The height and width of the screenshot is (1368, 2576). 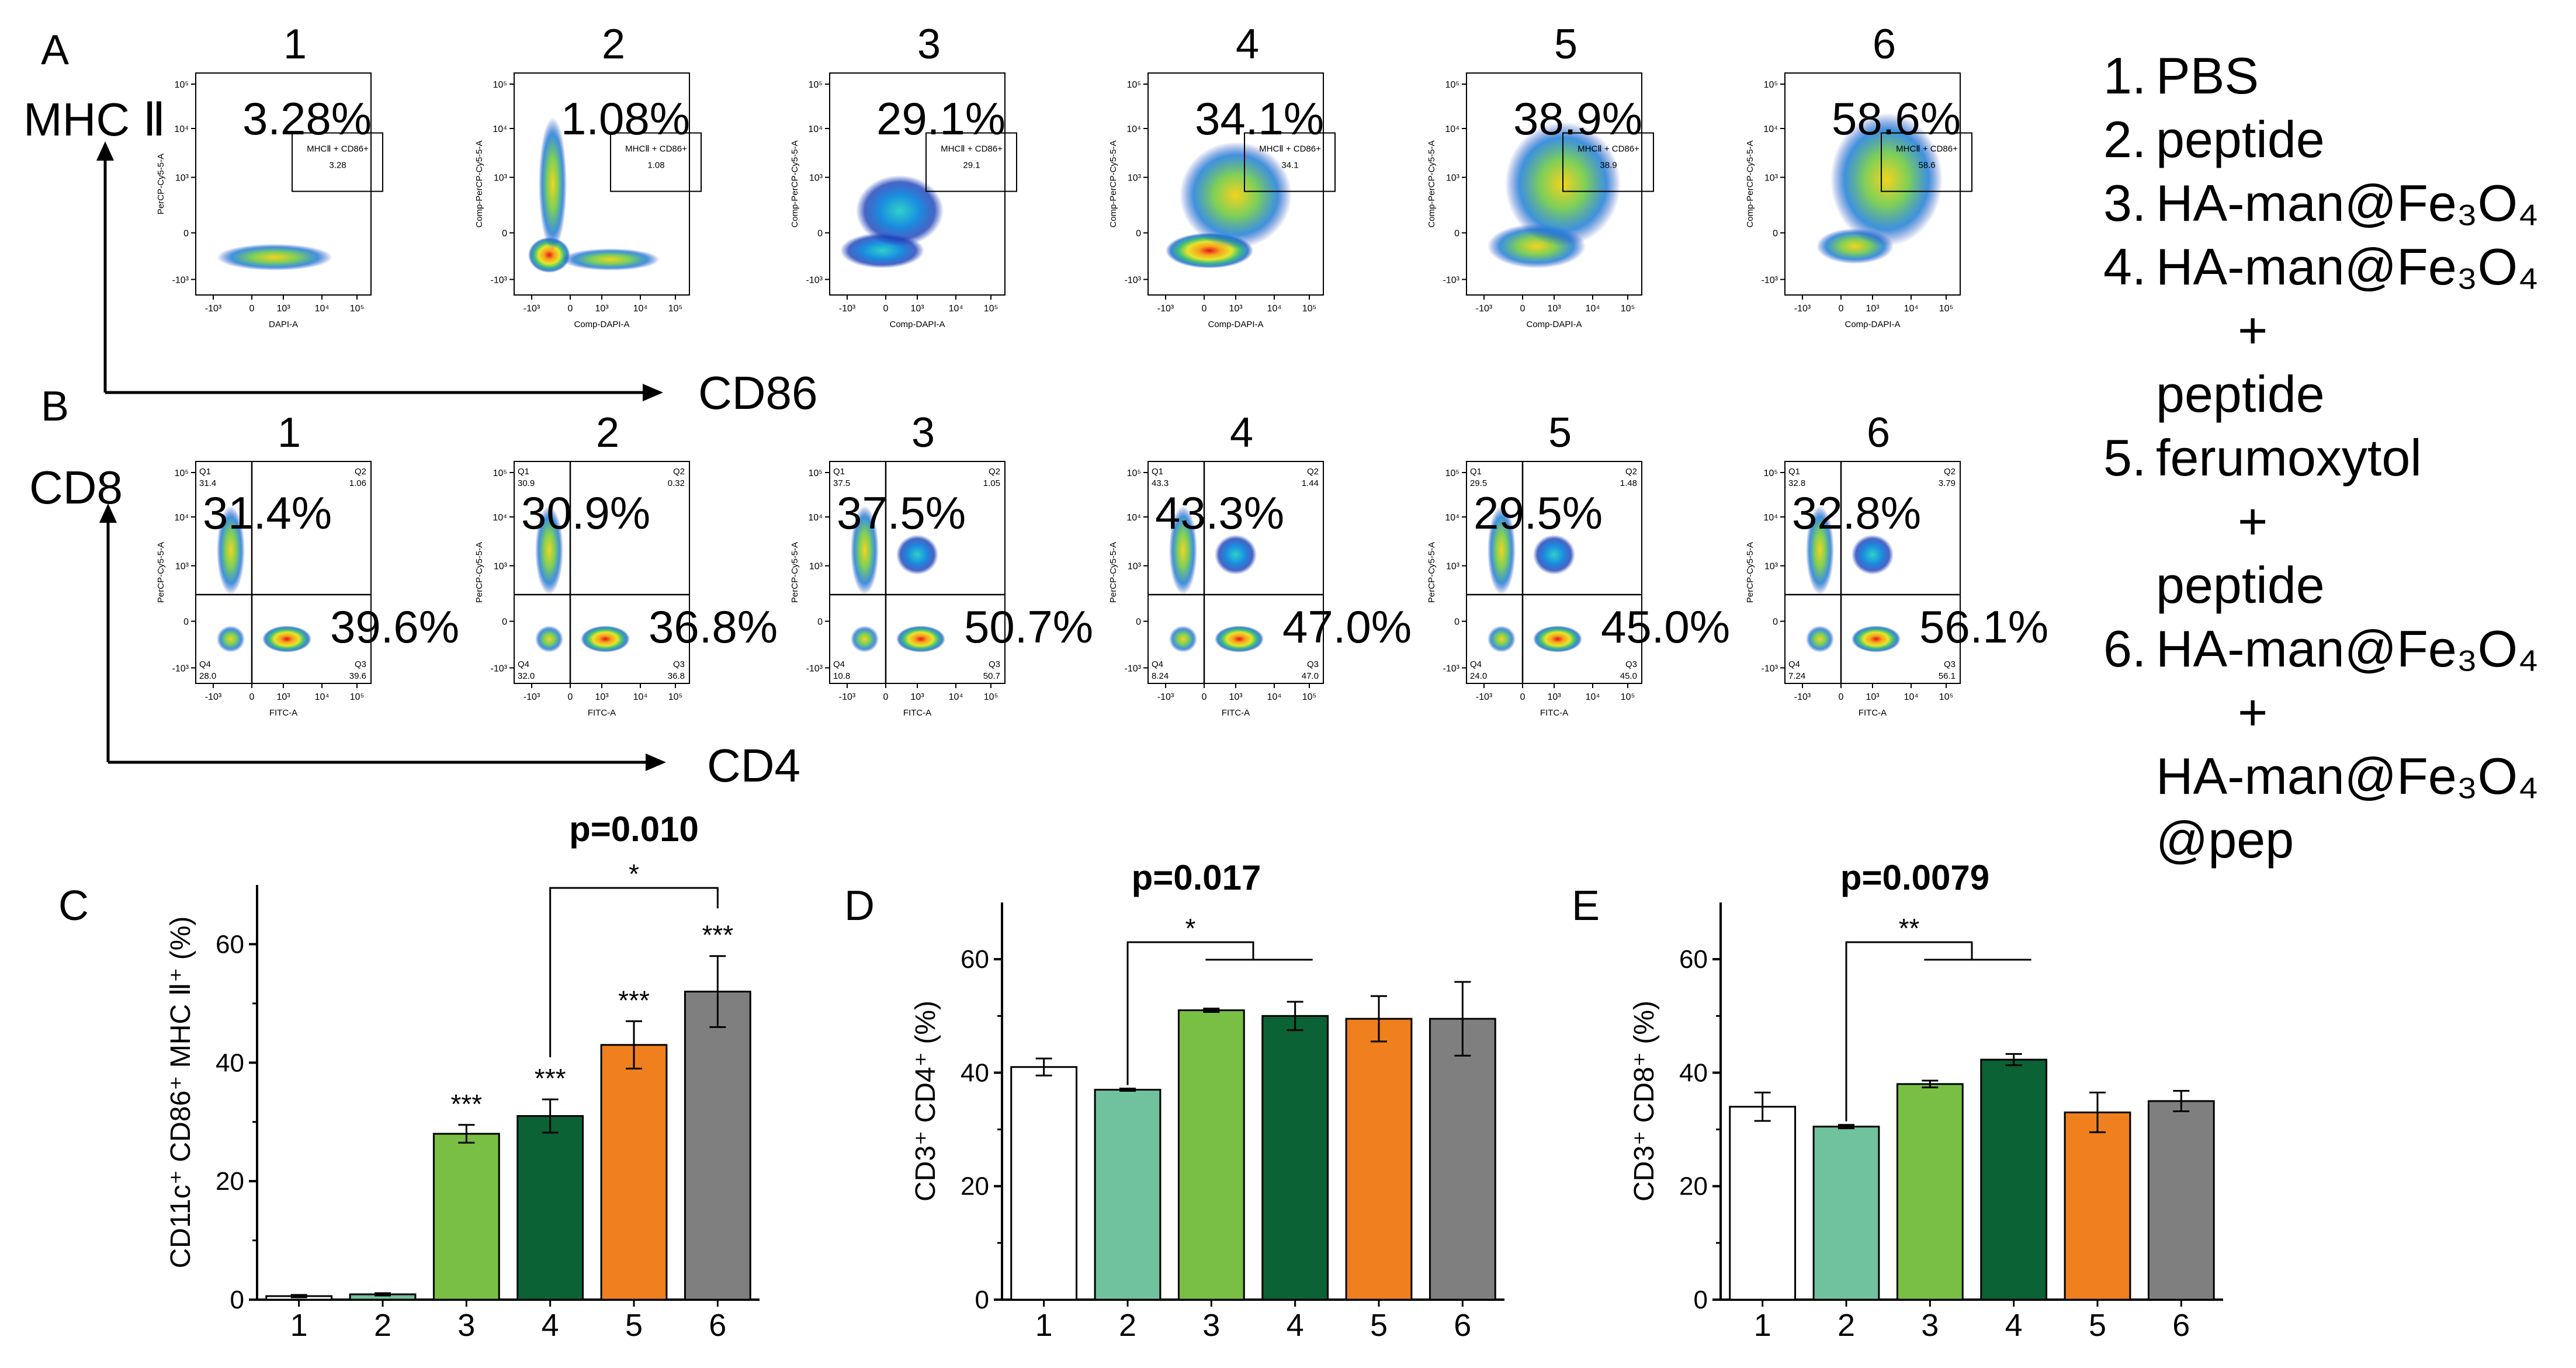 What do you see at coordinates (971, 166) in the screenshot?
I see `row-a-plot-3-gate-value: 29.1` at bounding box center [971, 166].